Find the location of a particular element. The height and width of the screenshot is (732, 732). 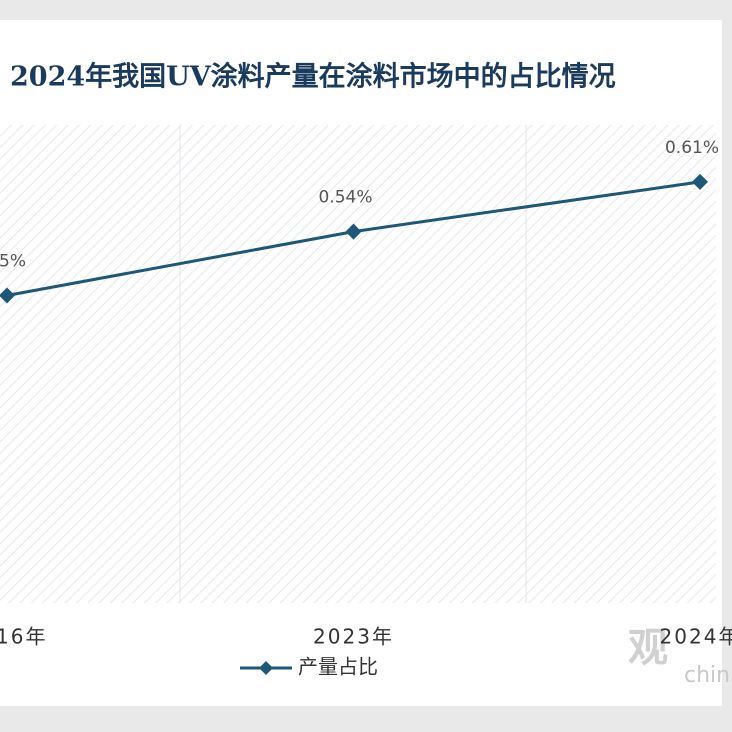

x-tick-label: 2023年 is located at coordinates (353, 637).